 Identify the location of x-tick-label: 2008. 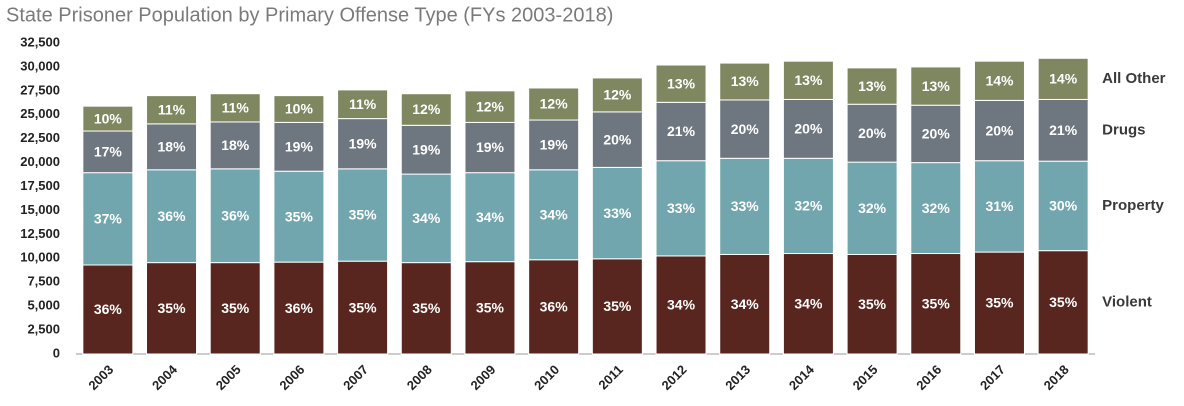
(419, 377).